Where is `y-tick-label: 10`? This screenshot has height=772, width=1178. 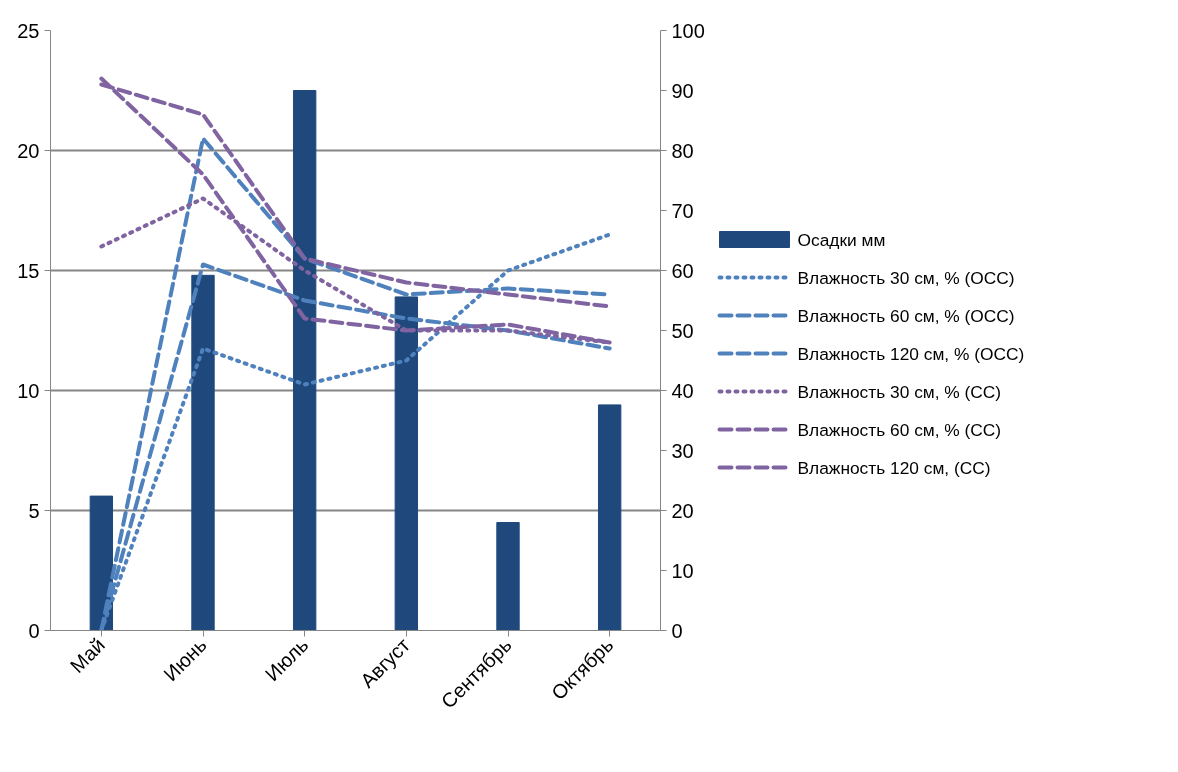
y-tick-label: 10 is located at coordinates (28, 390).